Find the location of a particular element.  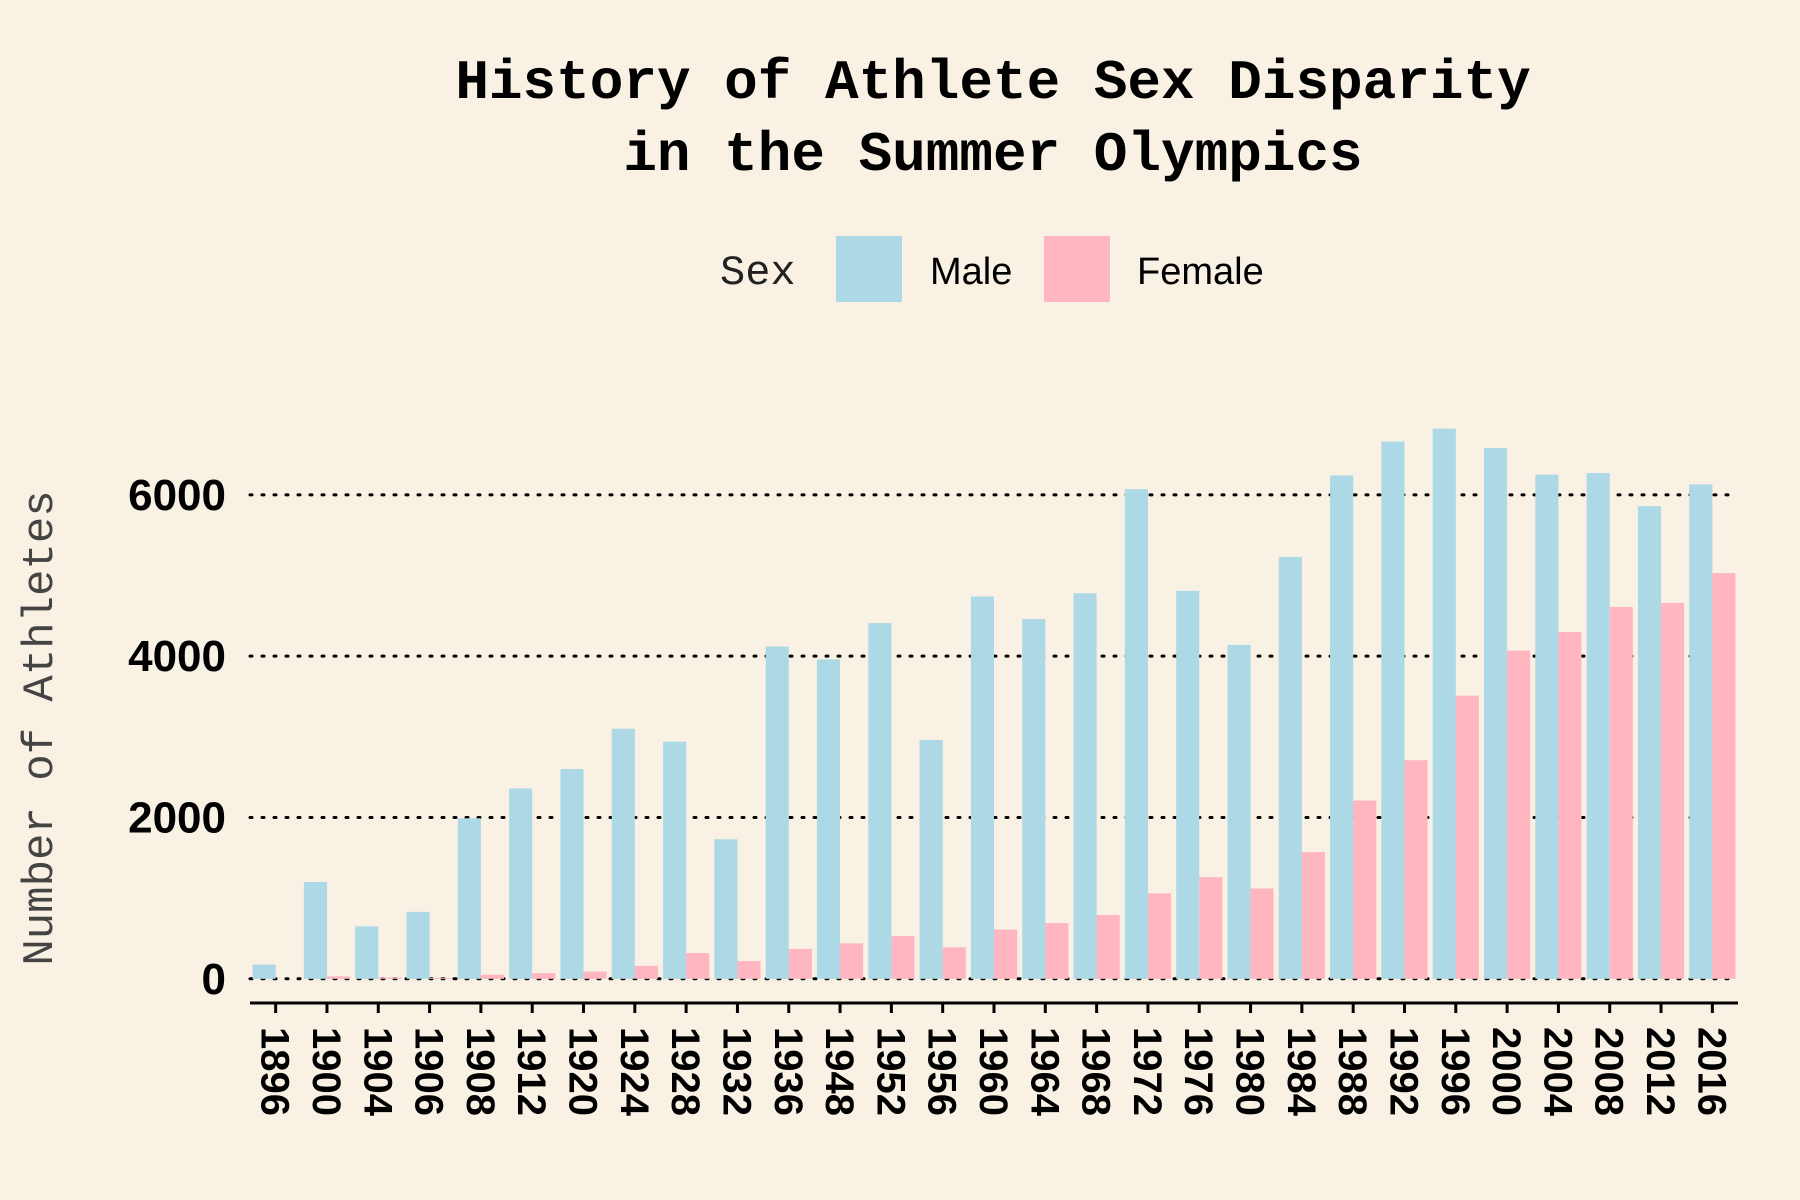

bar-female-1984 is located at coordinates (1313, 915).